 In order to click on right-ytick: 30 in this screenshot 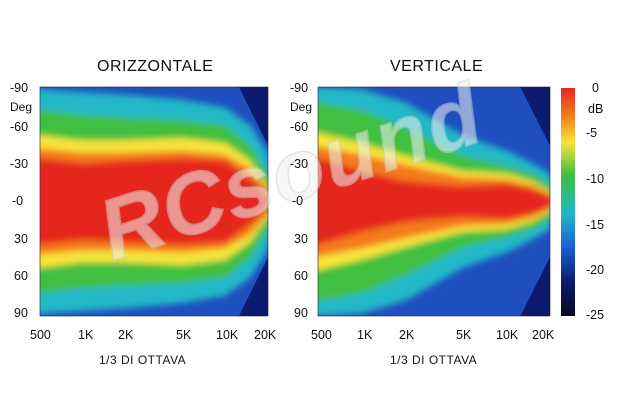, I will do `click(301, 239)`.